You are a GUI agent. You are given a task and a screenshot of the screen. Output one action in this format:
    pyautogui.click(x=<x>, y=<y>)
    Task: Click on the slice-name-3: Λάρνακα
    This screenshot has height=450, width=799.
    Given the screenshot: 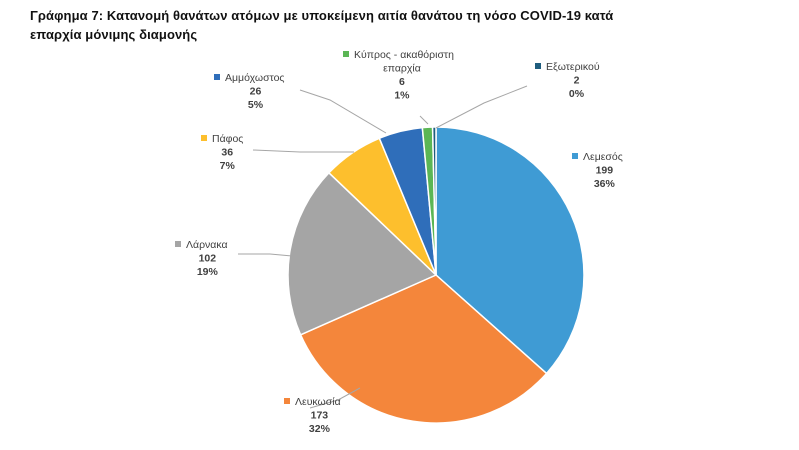 What is the action you would take?
    pyautogui.click(x=207, y=245)
    